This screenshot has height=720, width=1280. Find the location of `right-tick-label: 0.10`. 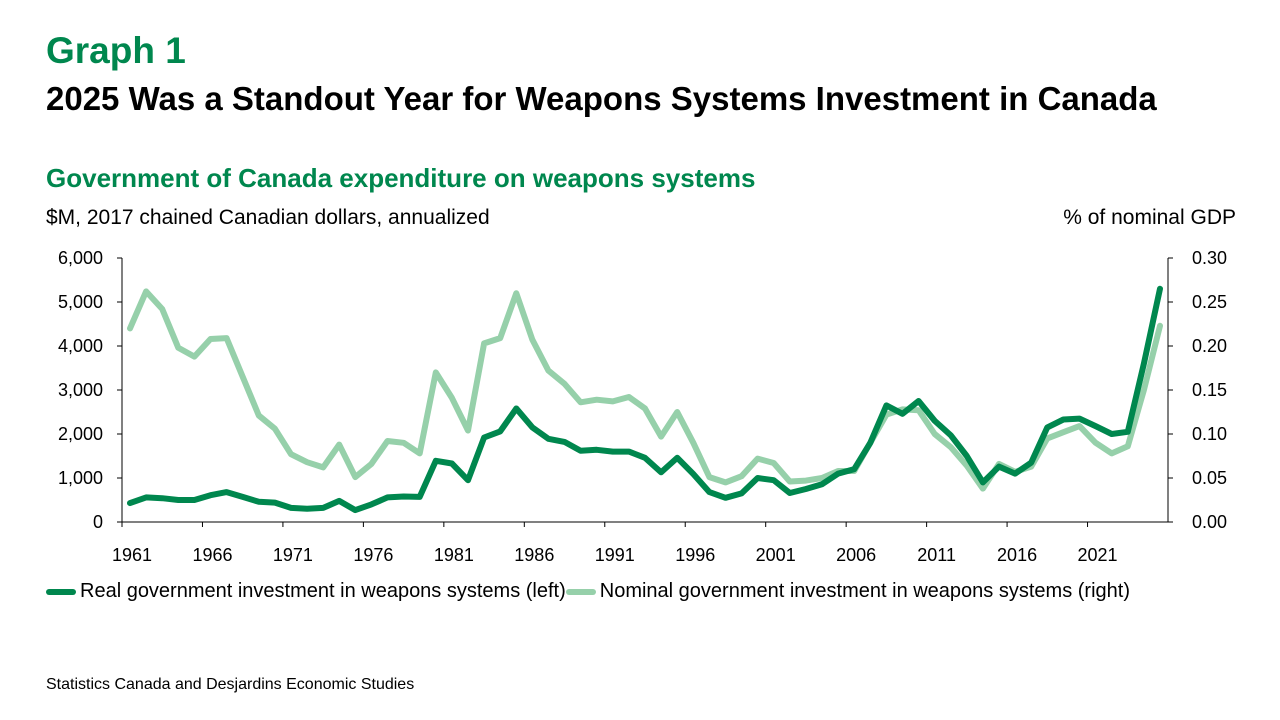

right-tick-label: 0.10 is located at coordinates (1209, 434).